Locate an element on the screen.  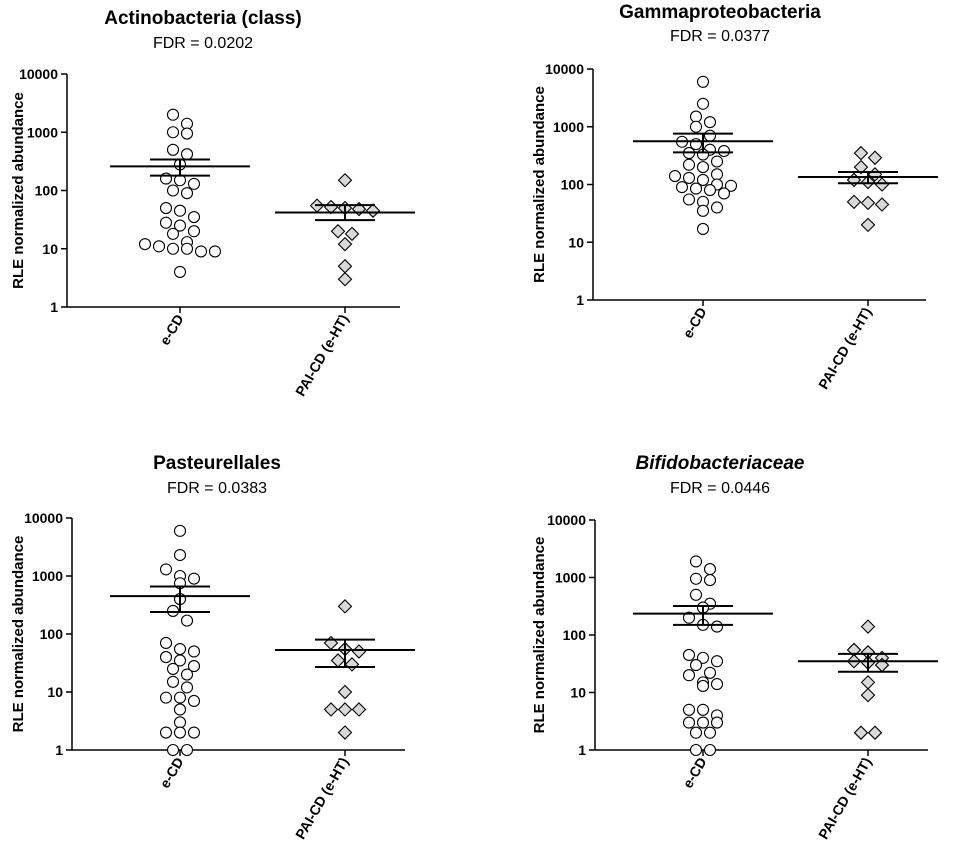
fdr-label: FDR = 0.0446 is located at coordinates (720, 488).